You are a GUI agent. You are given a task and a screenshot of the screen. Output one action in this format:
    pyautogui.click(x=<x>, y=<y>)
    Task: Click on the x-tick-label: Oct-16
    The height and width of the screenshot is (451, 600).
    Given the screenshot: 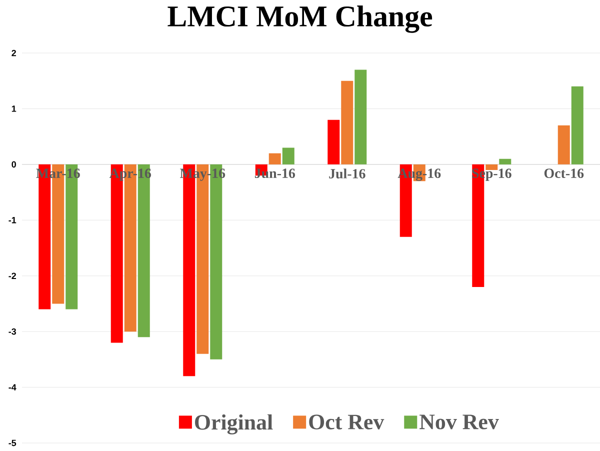 What is the action you would take?
    pyautogui.click(x=564, y=173)
    